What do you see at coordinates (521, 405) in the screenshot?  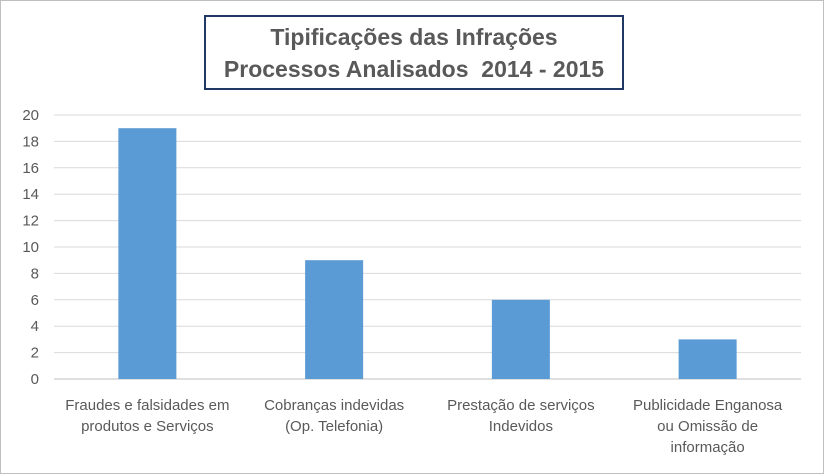 I see `x-category-label-line: Prestação de serviços` at bounding box center [521, 405].